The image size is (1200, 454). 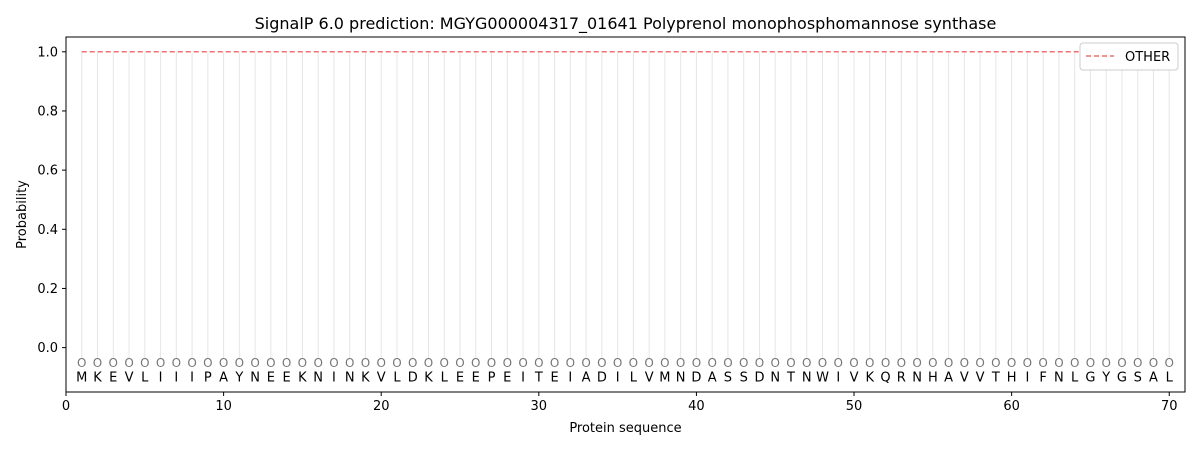 I want to click on residue-label-10: A, so click(x=223, y=378).